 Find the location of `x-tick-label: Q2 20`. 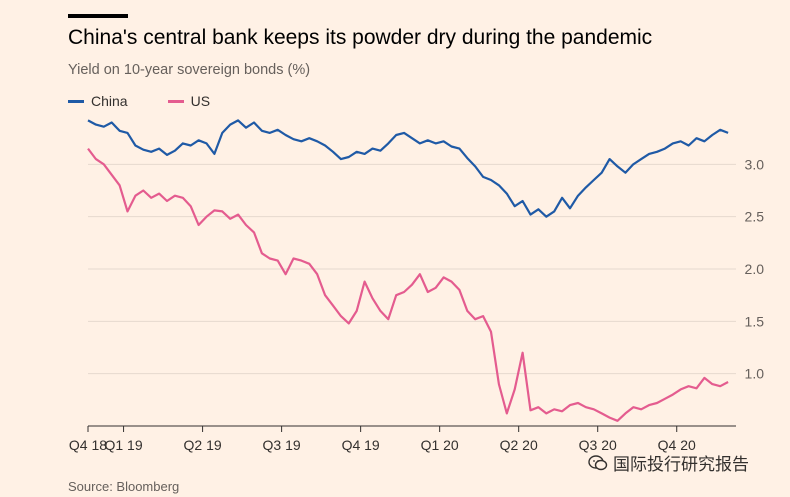

x-tick-label: Q2 20 is located at coordinates (519, 445).